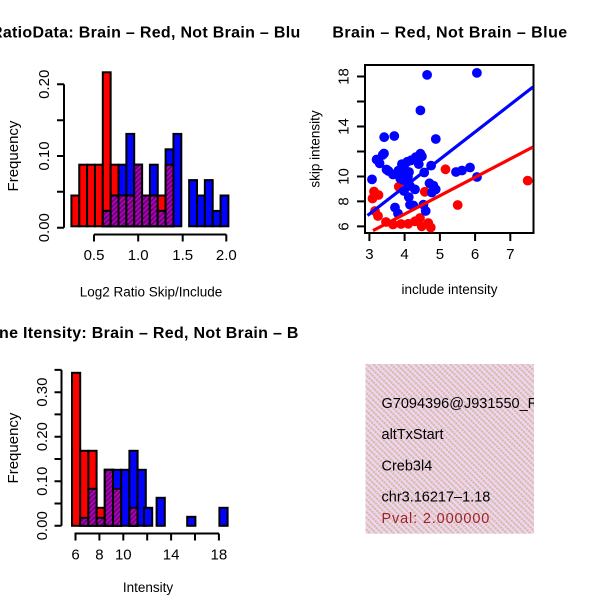 The image size is (600, 605). Describe the element at coordinates (182, 255) in the screenshot. I see `svg-text: 1.5` at that location.